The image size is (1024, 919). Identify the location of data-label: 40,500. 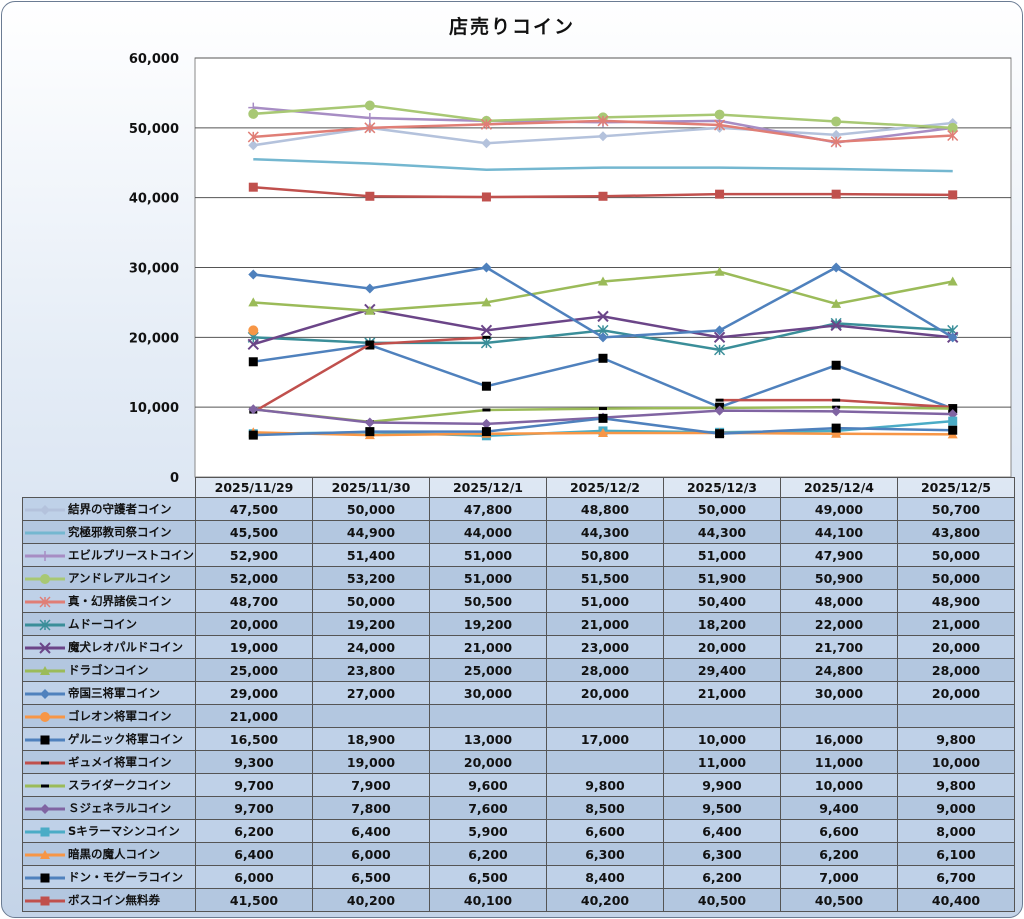
(722, 900).